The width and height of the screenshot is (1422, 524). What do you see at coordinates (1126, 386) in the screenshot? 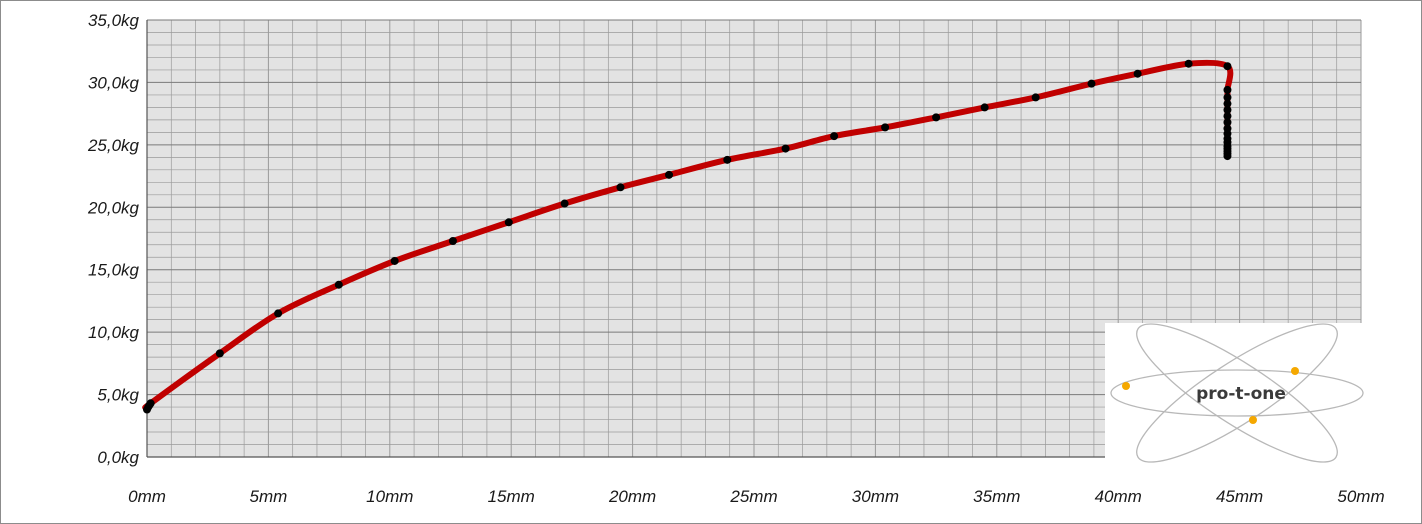
I see `logo-electron-left` at bounding box center [1126, 386].